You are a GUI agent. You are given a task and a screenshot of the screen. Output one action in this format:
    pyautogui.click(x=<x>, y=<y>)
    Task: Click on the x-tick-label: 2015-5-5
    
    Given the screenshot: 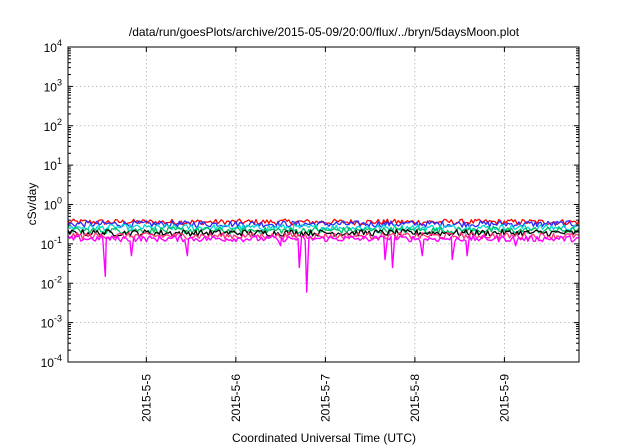 What is the action you would take?
    pyautogui.click(x=146, y=398)
    